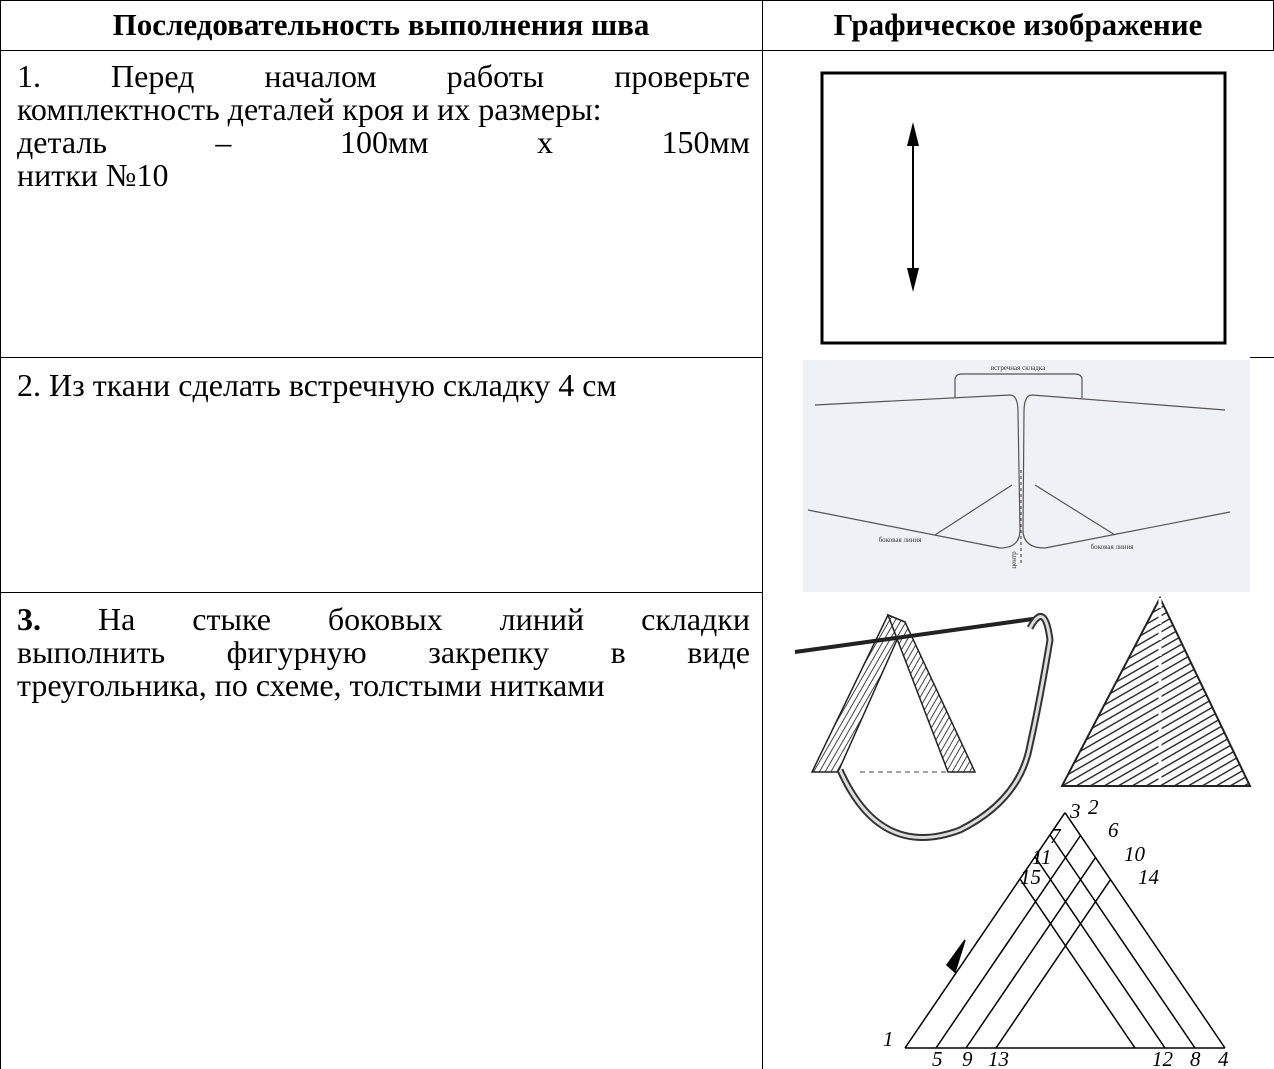  What do you see at coordinates (29, 619) in the screenshot?
I see `step-number: 3.` at bounding box center [29, 619].